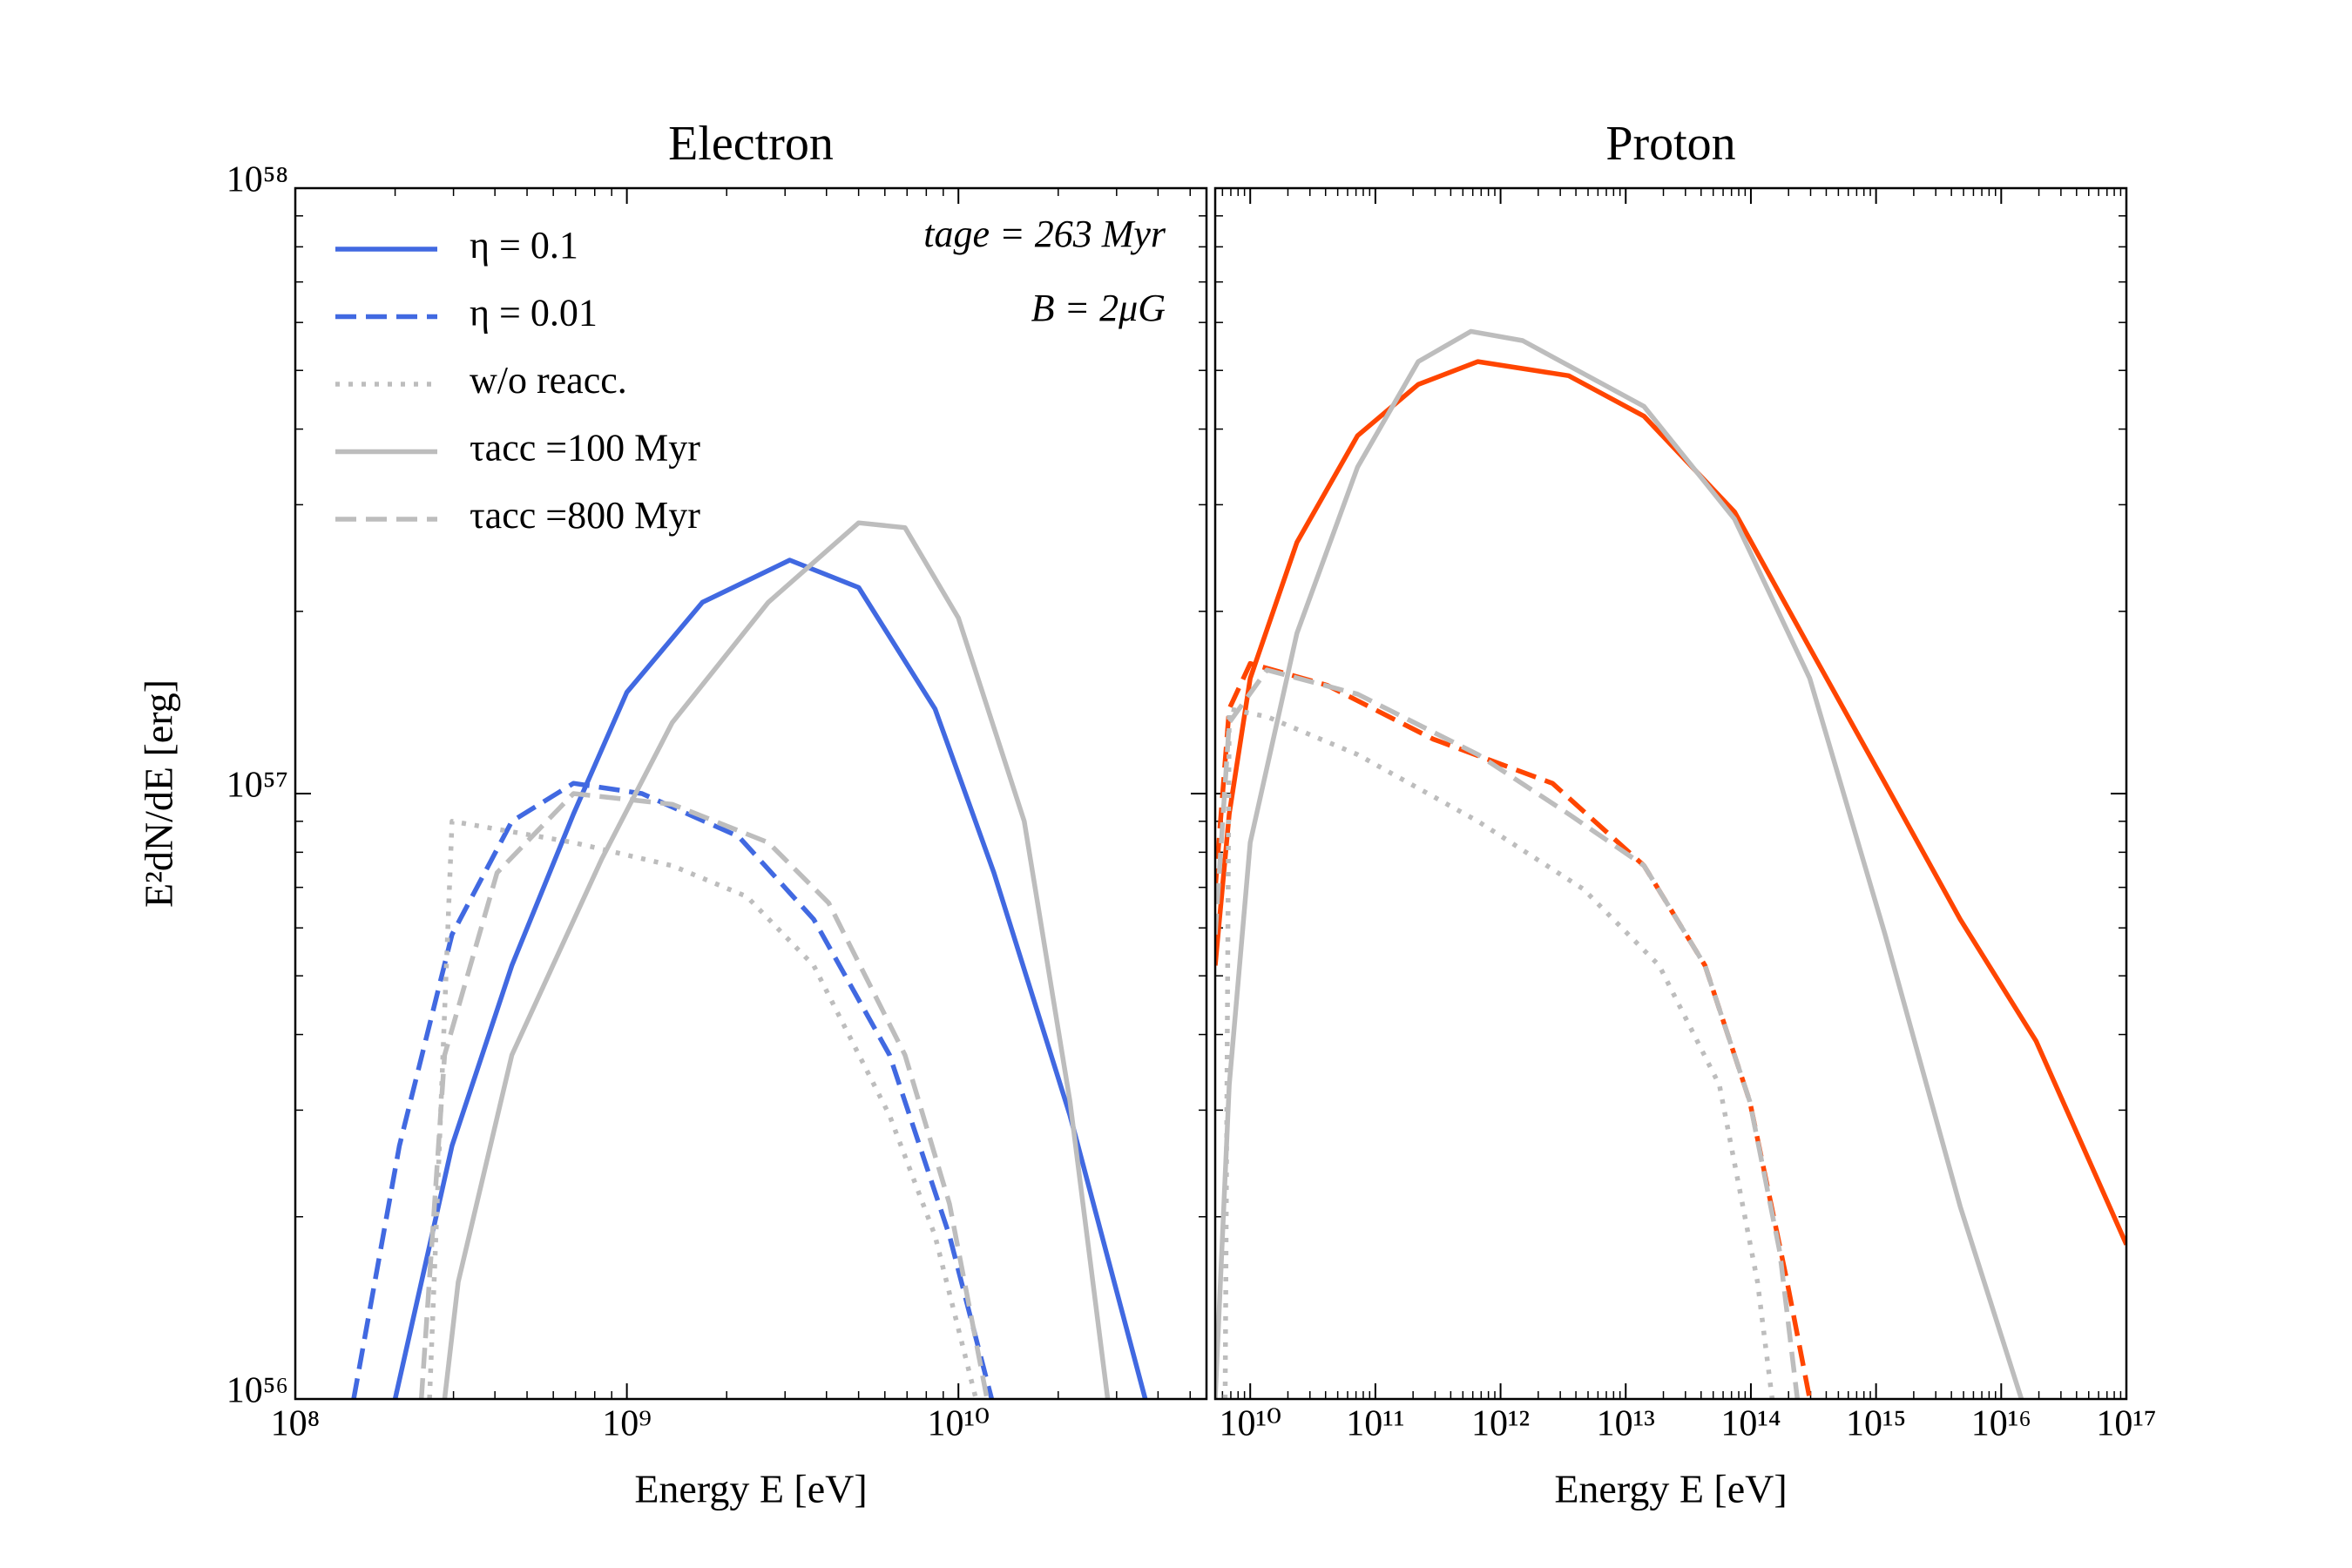 The width and height of the screenshot is (2352, 1568). Describe the element at coordinates (1876, 1424) in the screenshot. I see `x-tick-label: 10¹⁵` at that location.